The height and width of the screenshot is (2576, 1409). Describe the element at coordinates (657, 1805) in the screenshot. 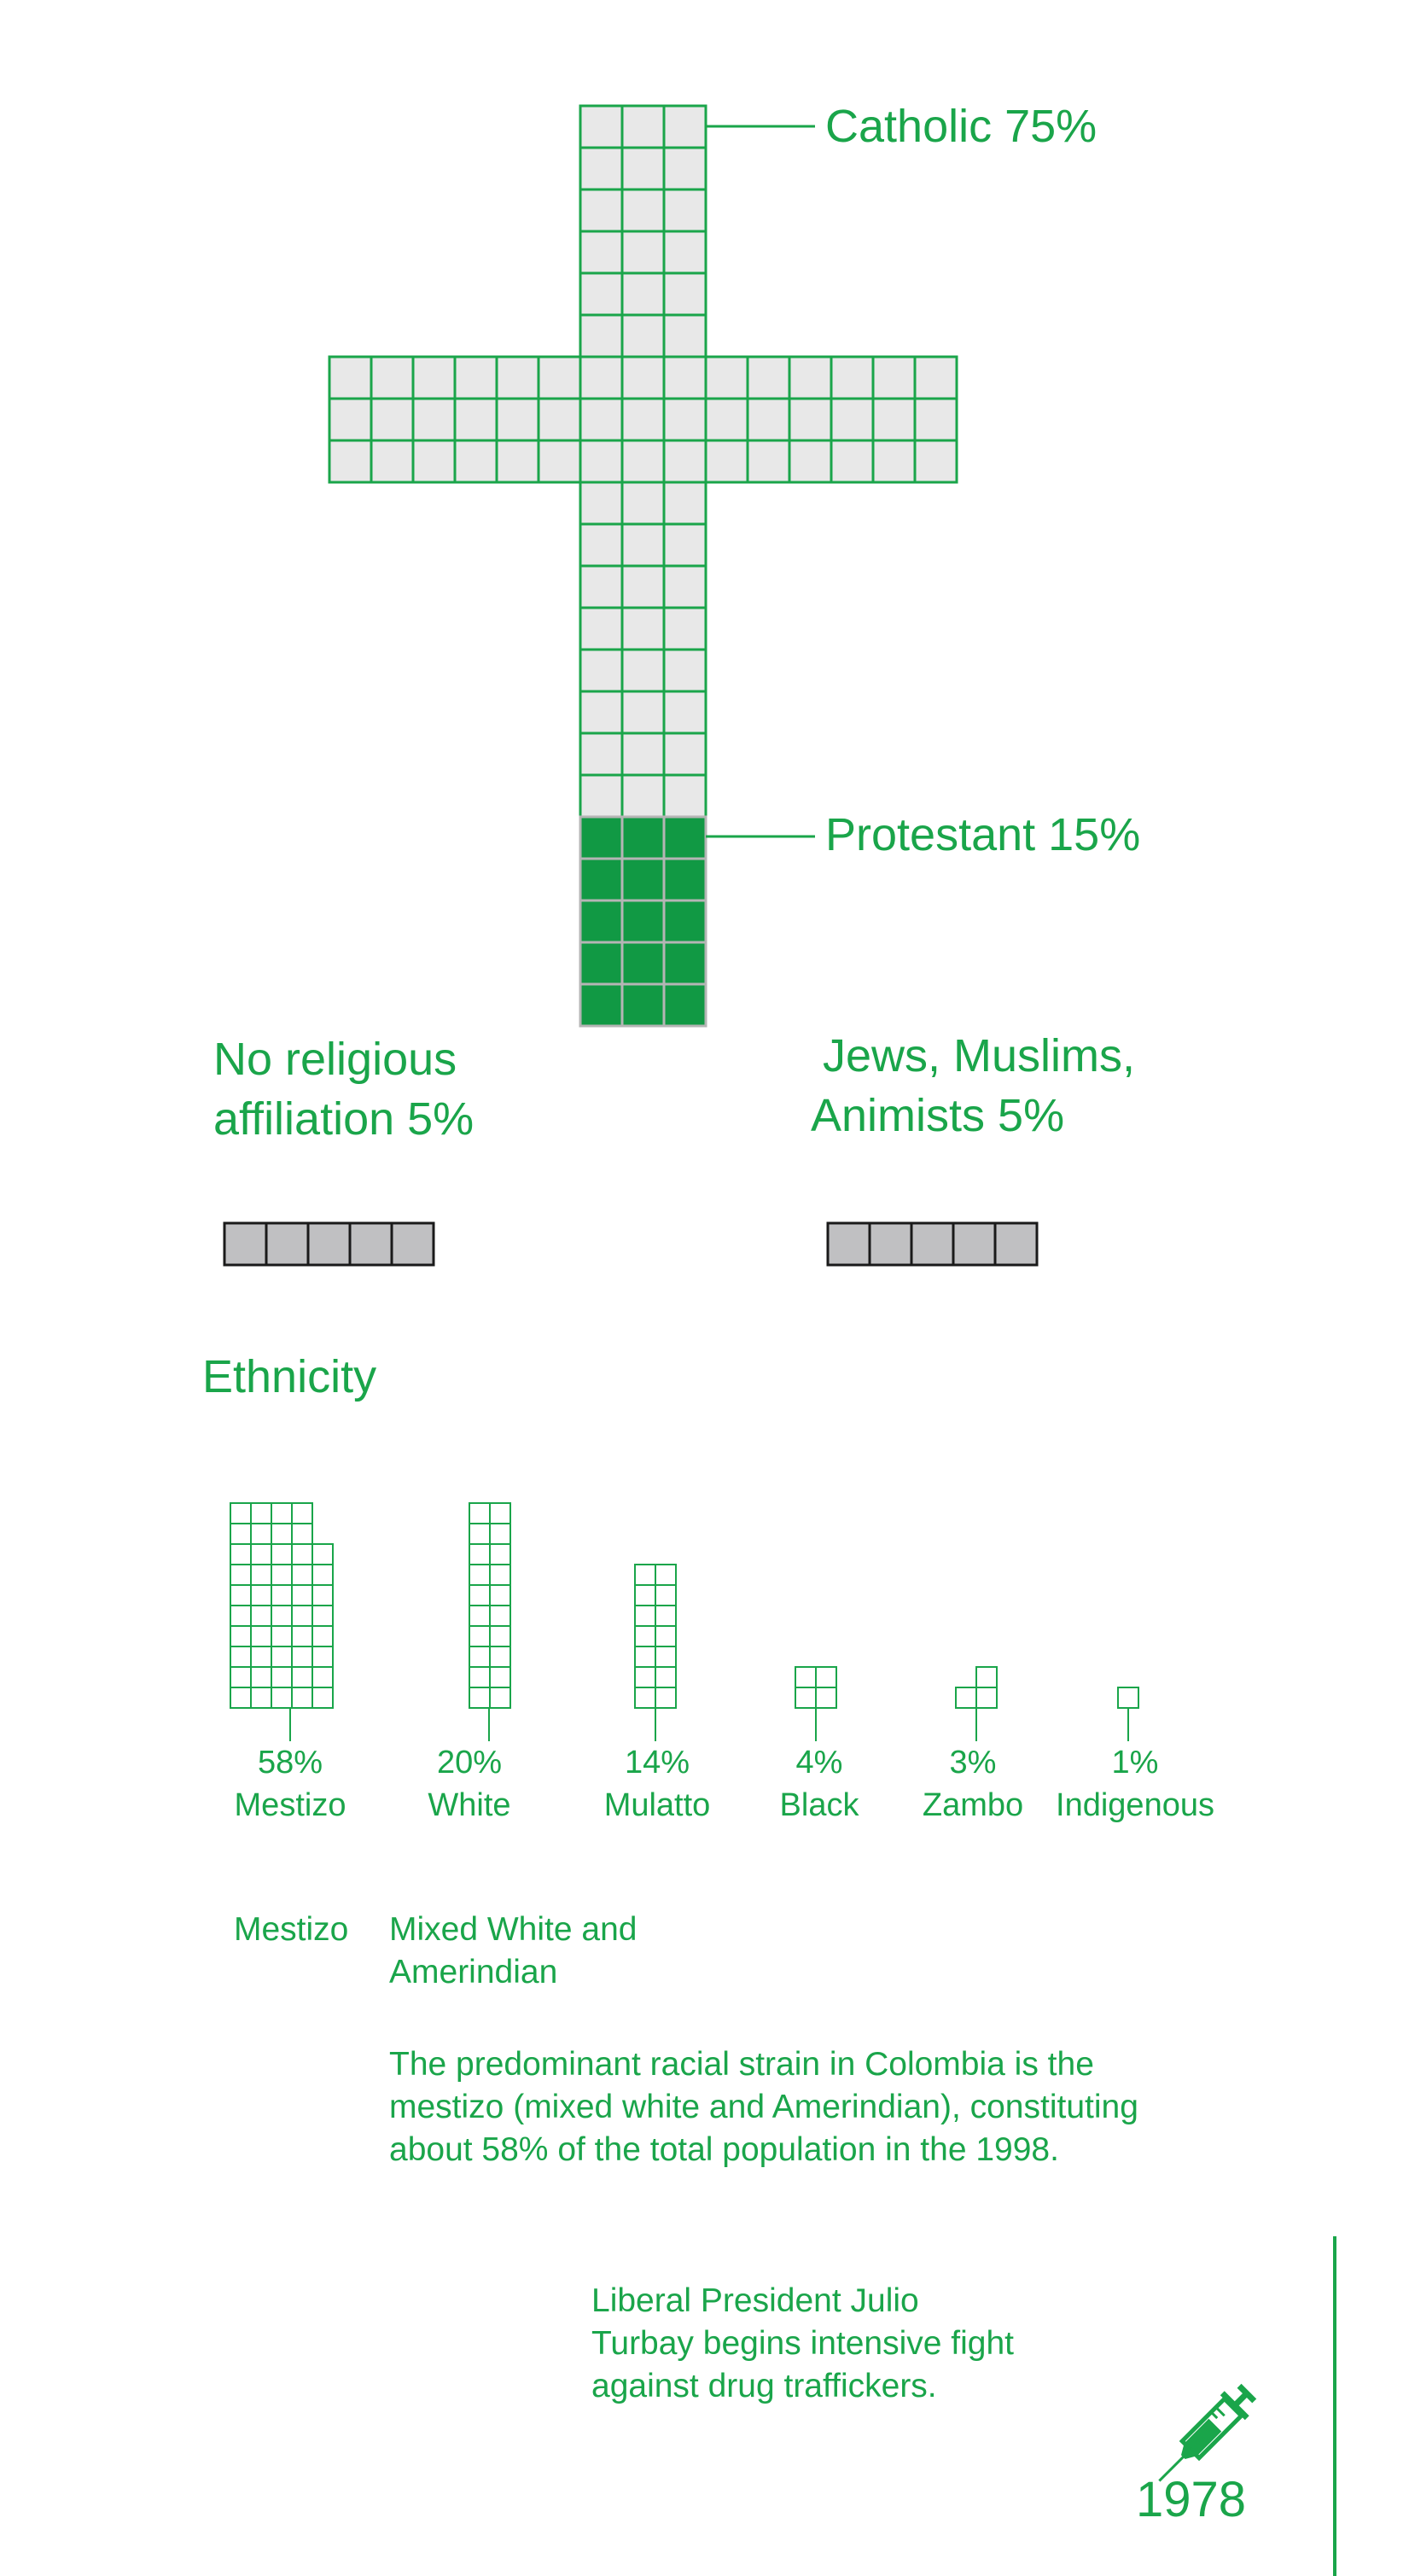

I see `ethnicity-name: Mulatto` at that location.